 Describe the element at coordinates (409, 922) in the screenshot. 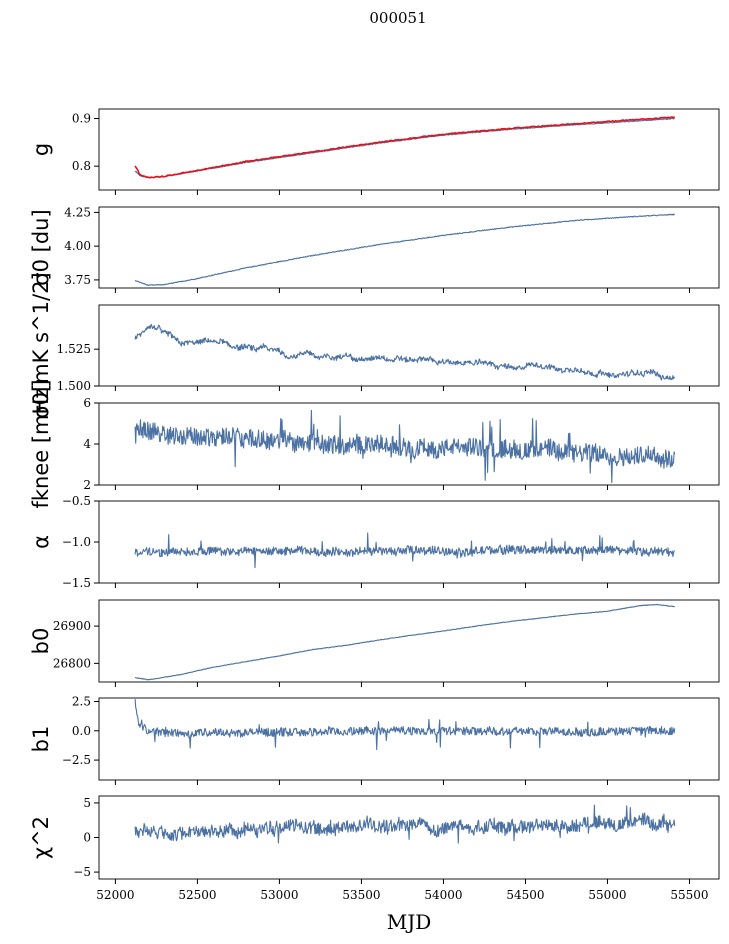

I see `x-axis-label: MJD` at that location.